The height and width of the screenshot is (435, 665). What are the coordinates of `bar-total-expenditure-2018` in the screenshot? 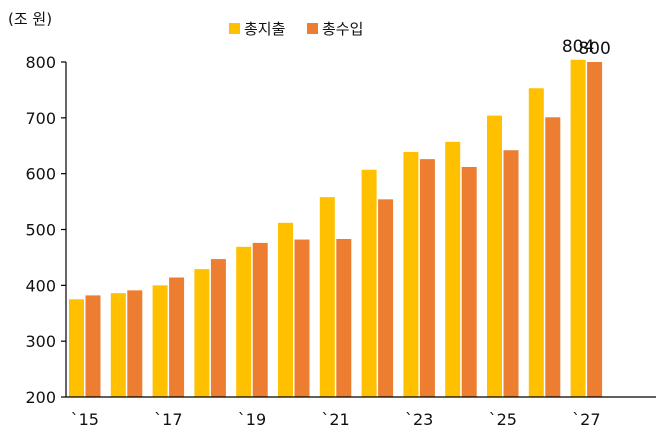 It's located at (202, 333).